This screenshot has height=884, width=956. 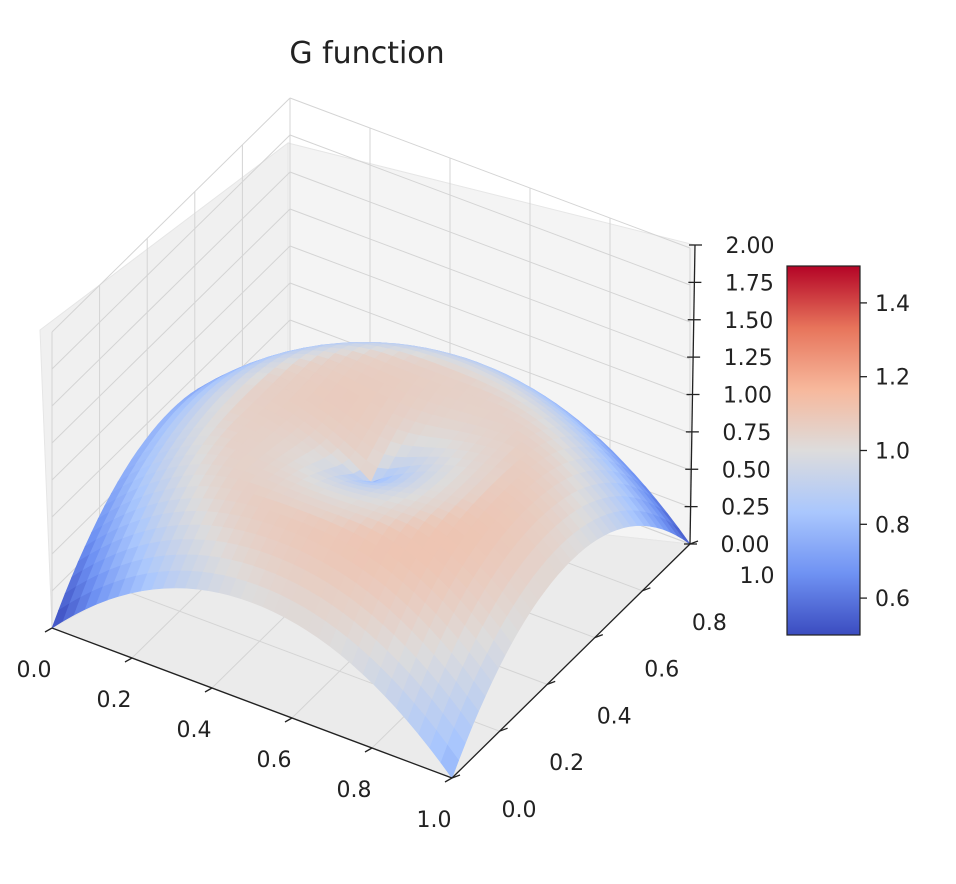 I want to click on colorbar-ticks: 0.6 0.8 1.0 1.2 1.4, so click(x=885, y=452).